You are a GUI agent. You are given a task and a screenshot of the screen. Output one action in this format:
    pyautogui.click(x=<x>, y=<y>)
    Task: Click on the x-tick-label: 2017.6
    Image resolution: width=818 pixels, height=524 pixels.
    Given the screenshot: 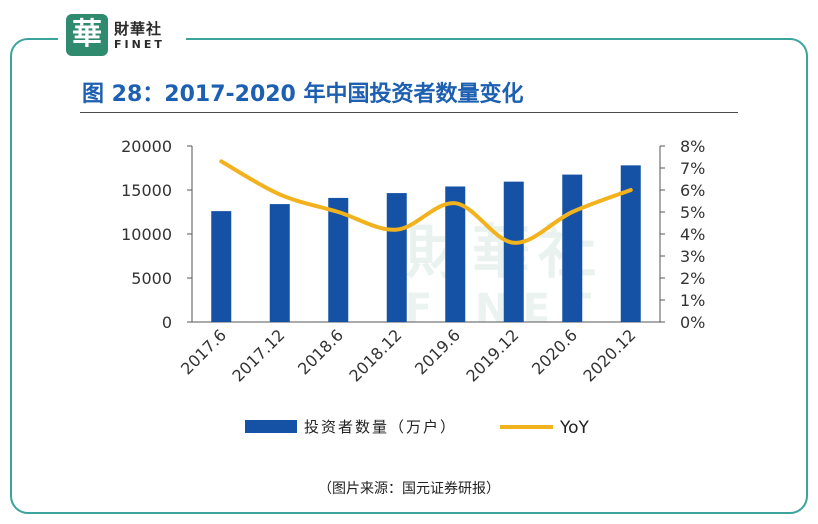 What is the action you would take?
    pyautogui.click(x=203, y=351)
    